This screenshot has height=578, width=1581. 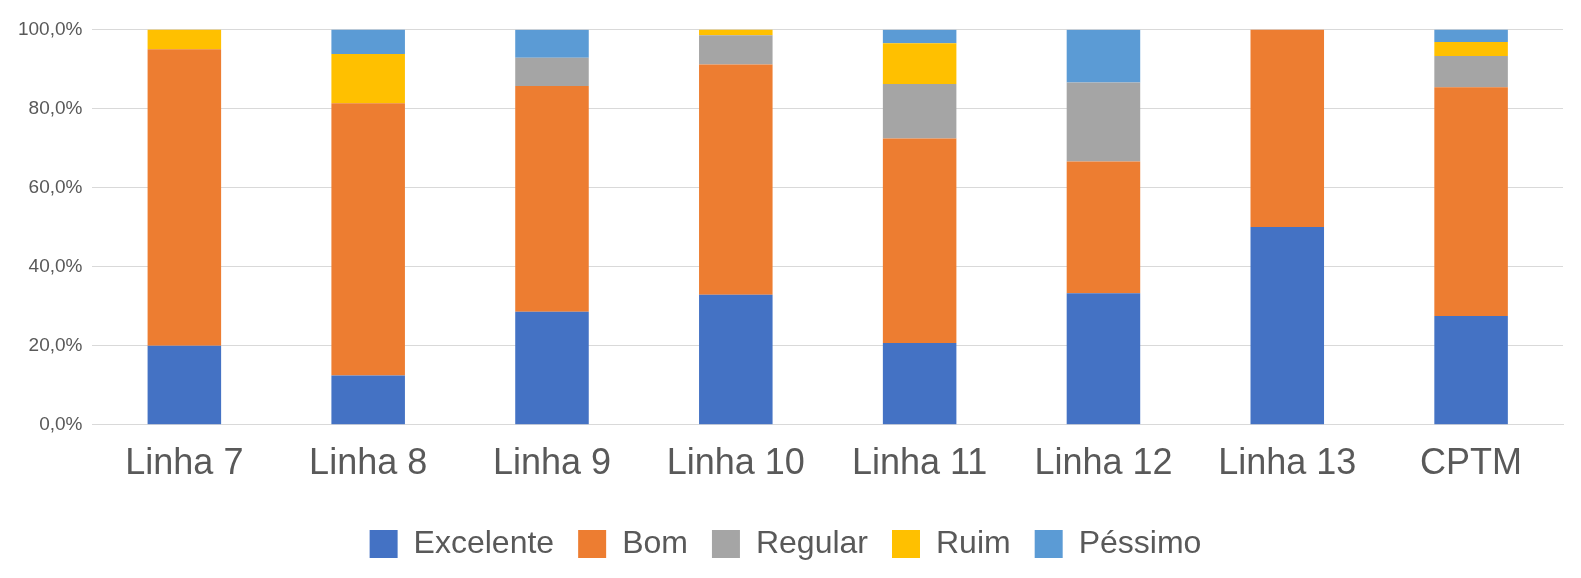 What do you see at coordinates (1287, 462) in the screenshot?
I see `x-tick-label: Linha 13` at bounding box center [1287, 462].